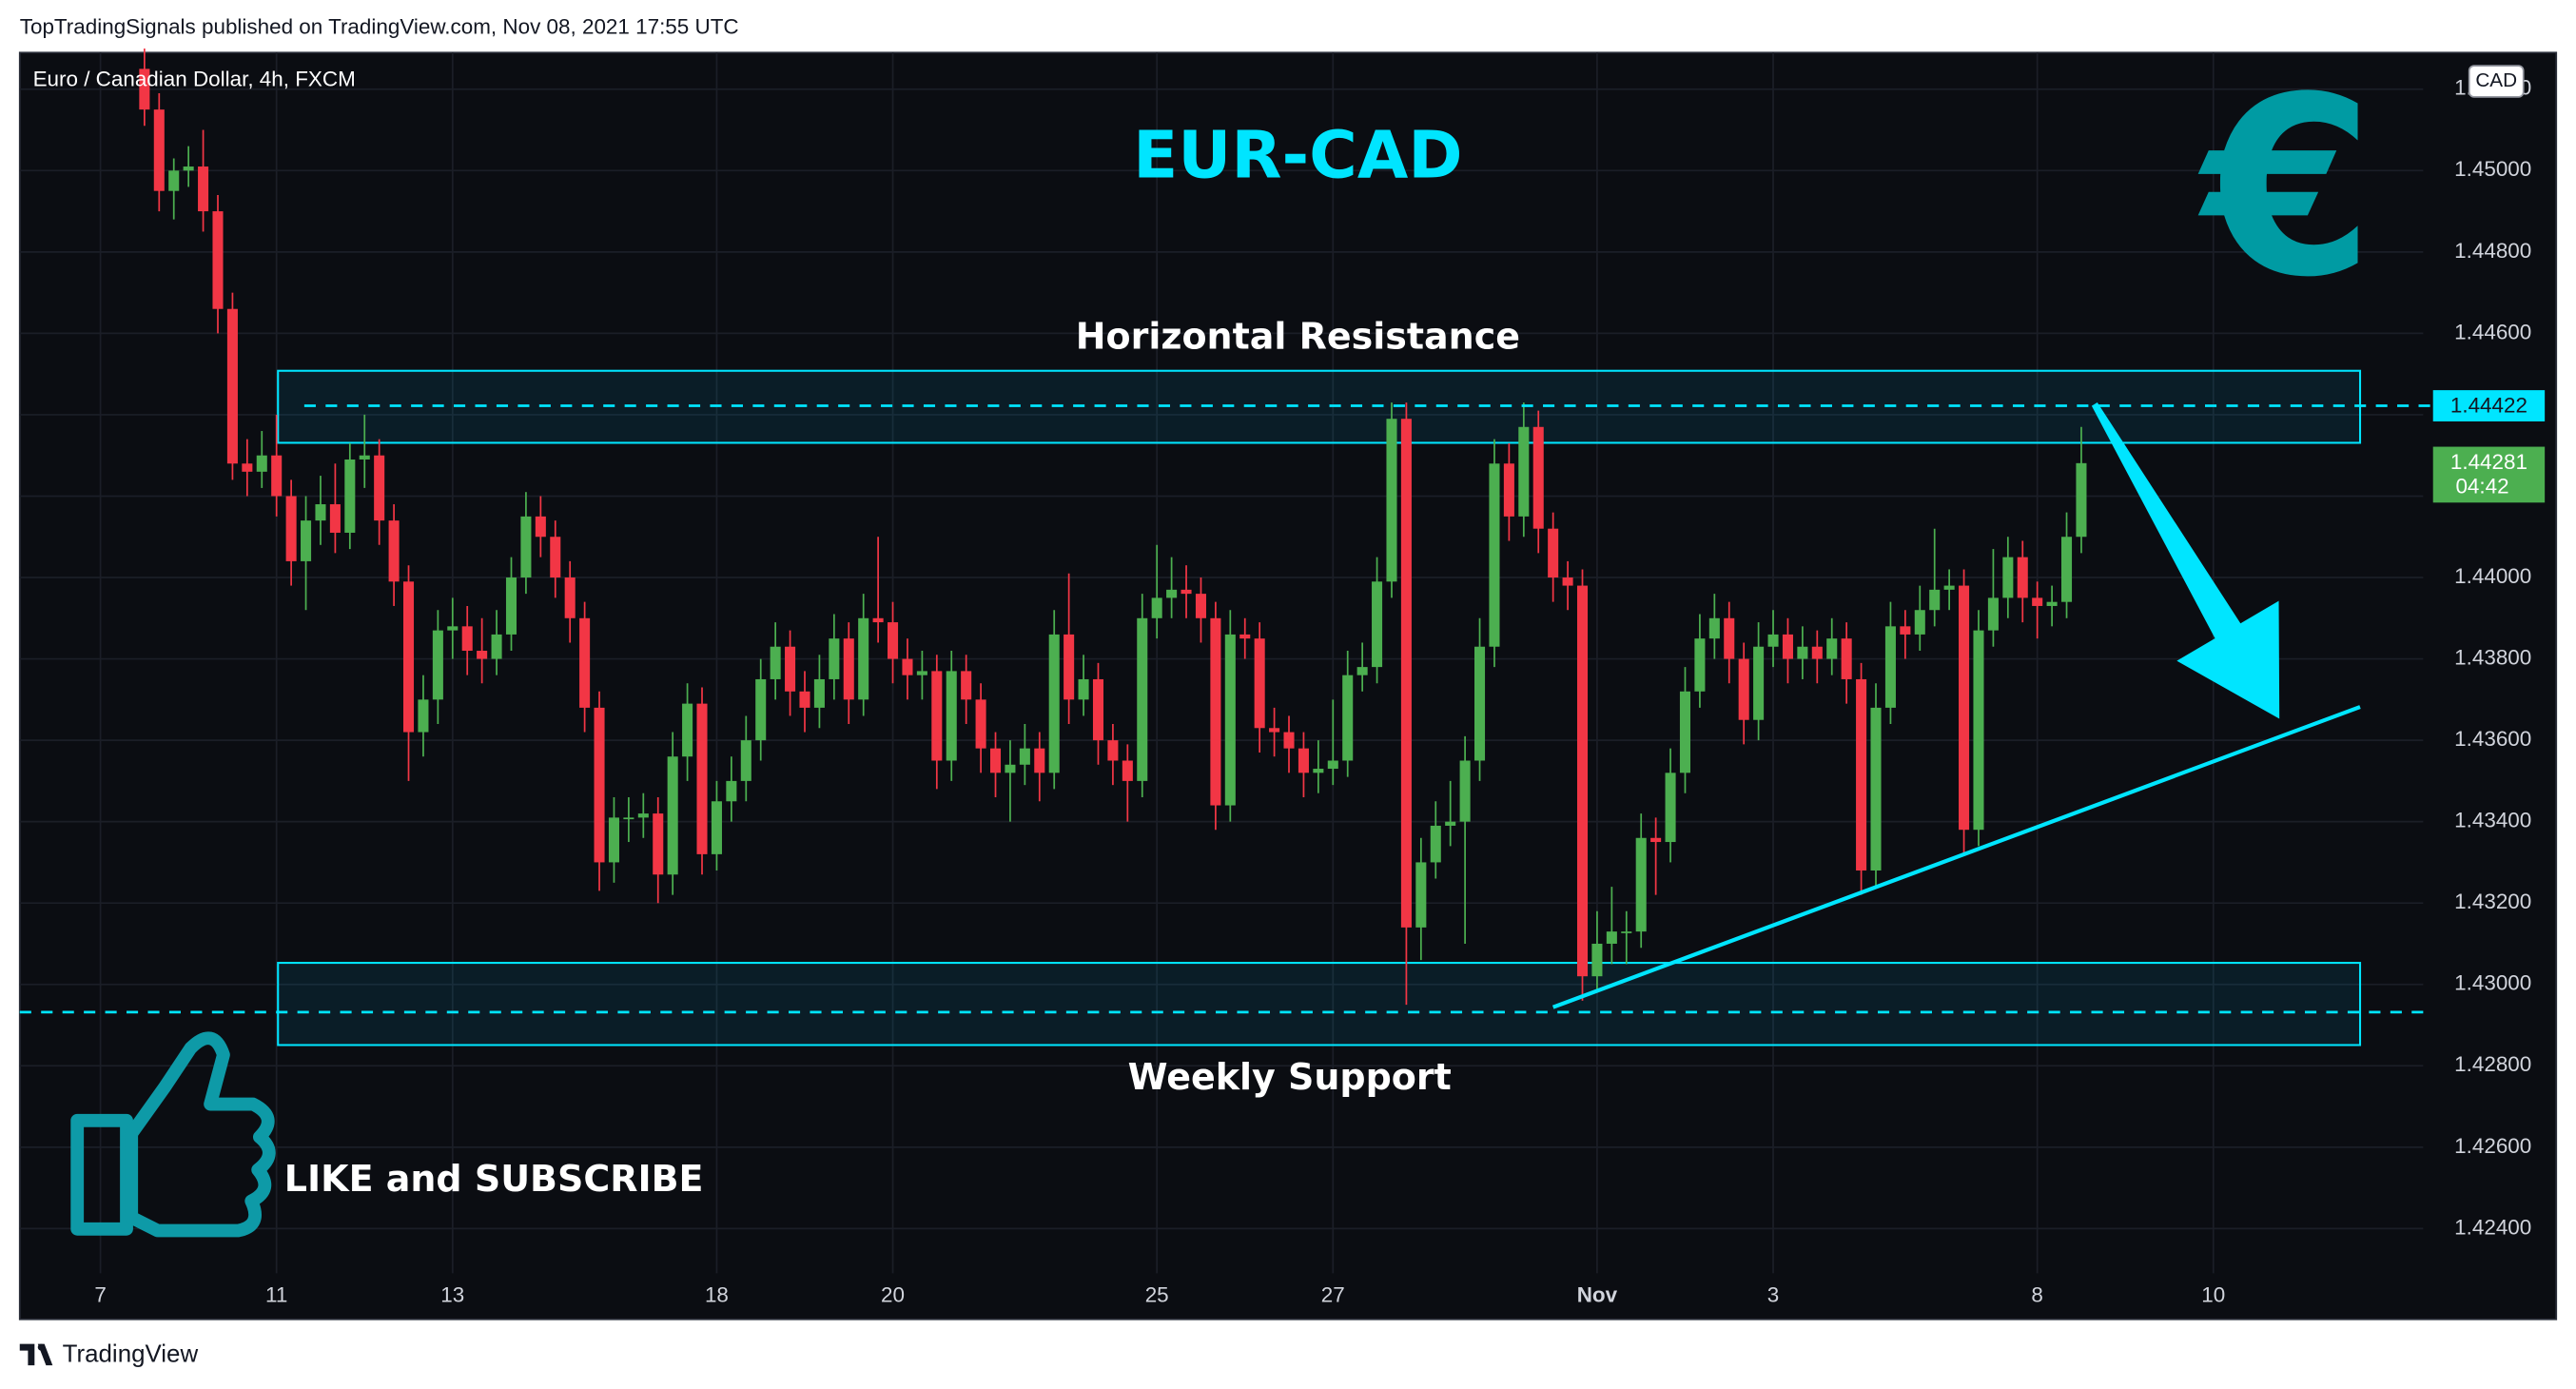 The image size is (2576, 1389). I want to click on last-price-box, so click(2489, 474).